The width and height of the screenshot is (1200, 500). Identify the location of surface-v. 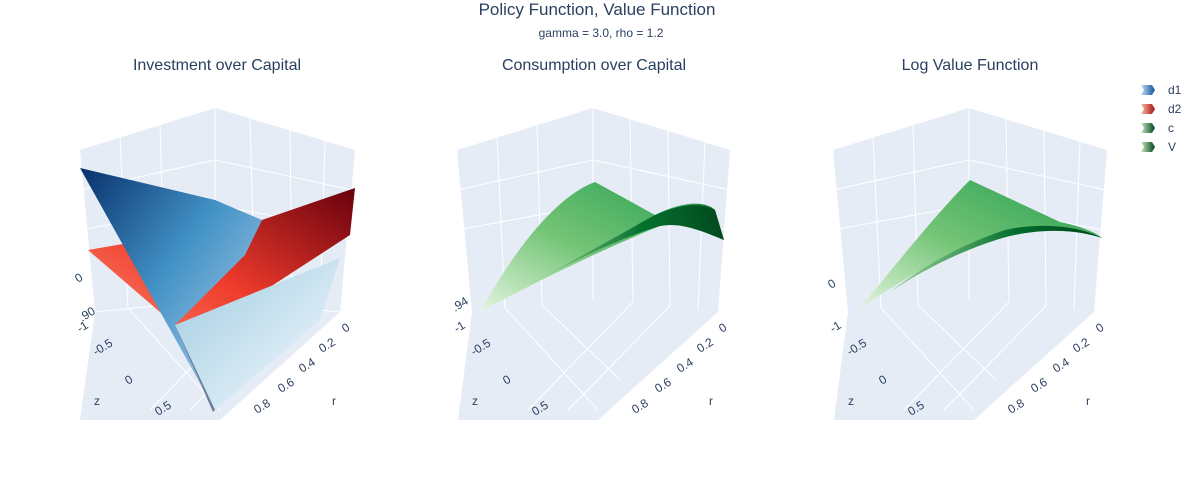
(980, 245).